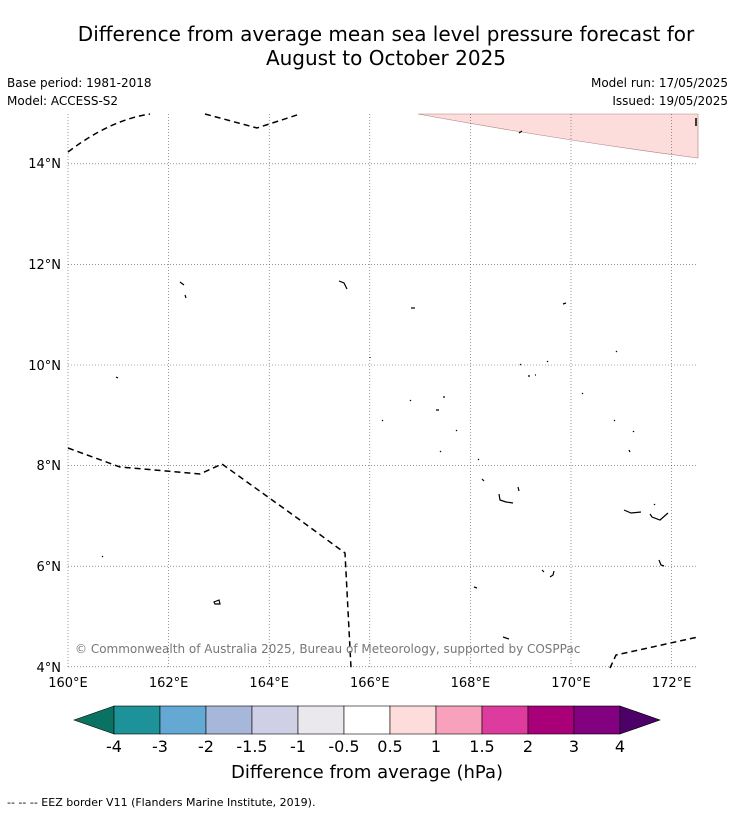 The height and width of the screenshot is (816, 736). Describe the element at coordinates (481, 746) in the screenshot. I see `colorbar-tick: 1.5` at that location.